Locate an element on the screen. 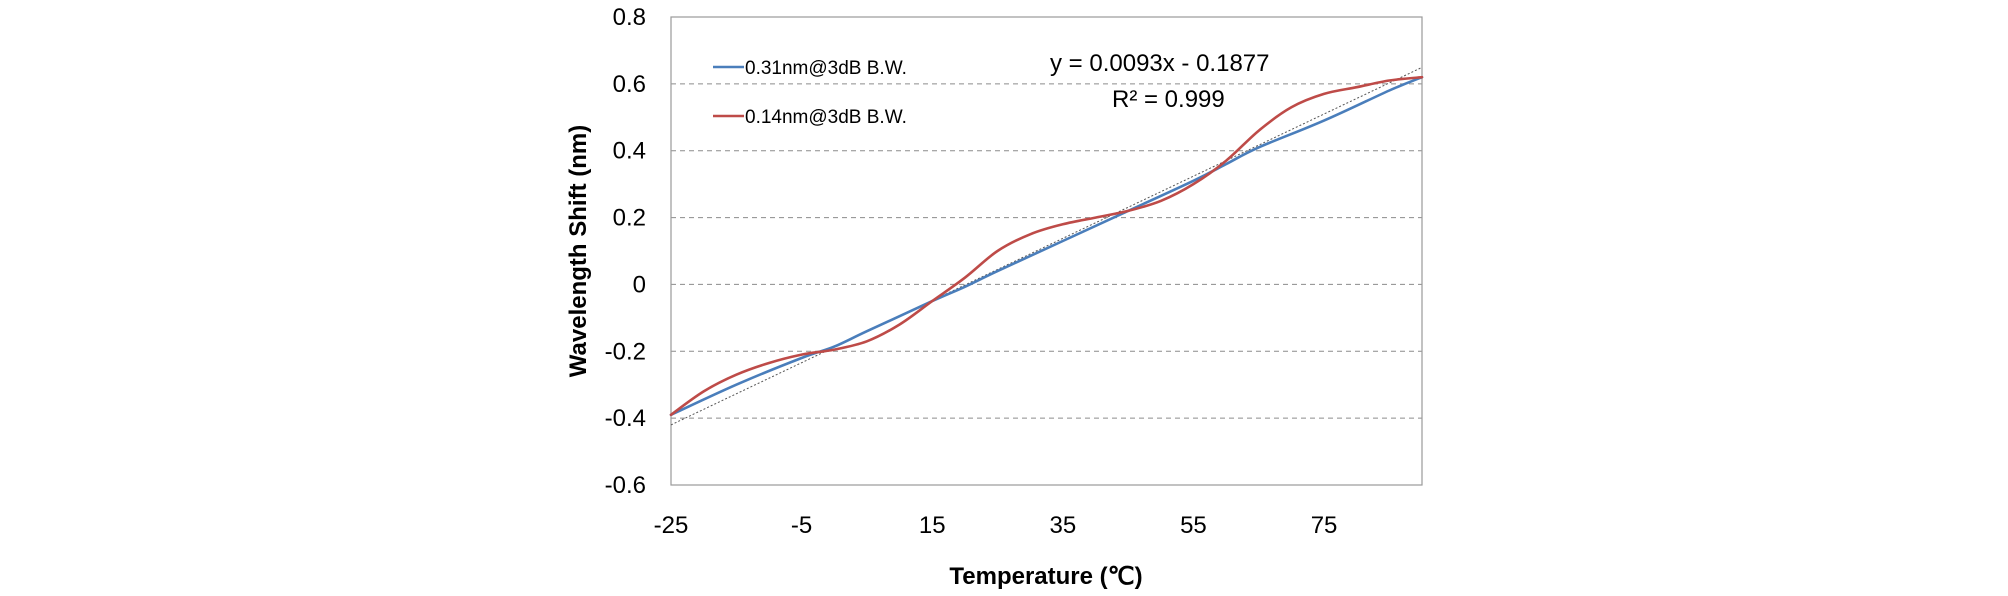 Image resolution: width=2008 pixels, height=596 pixels. y-tick-label: 0.4 is located at coordinates (629, 151).